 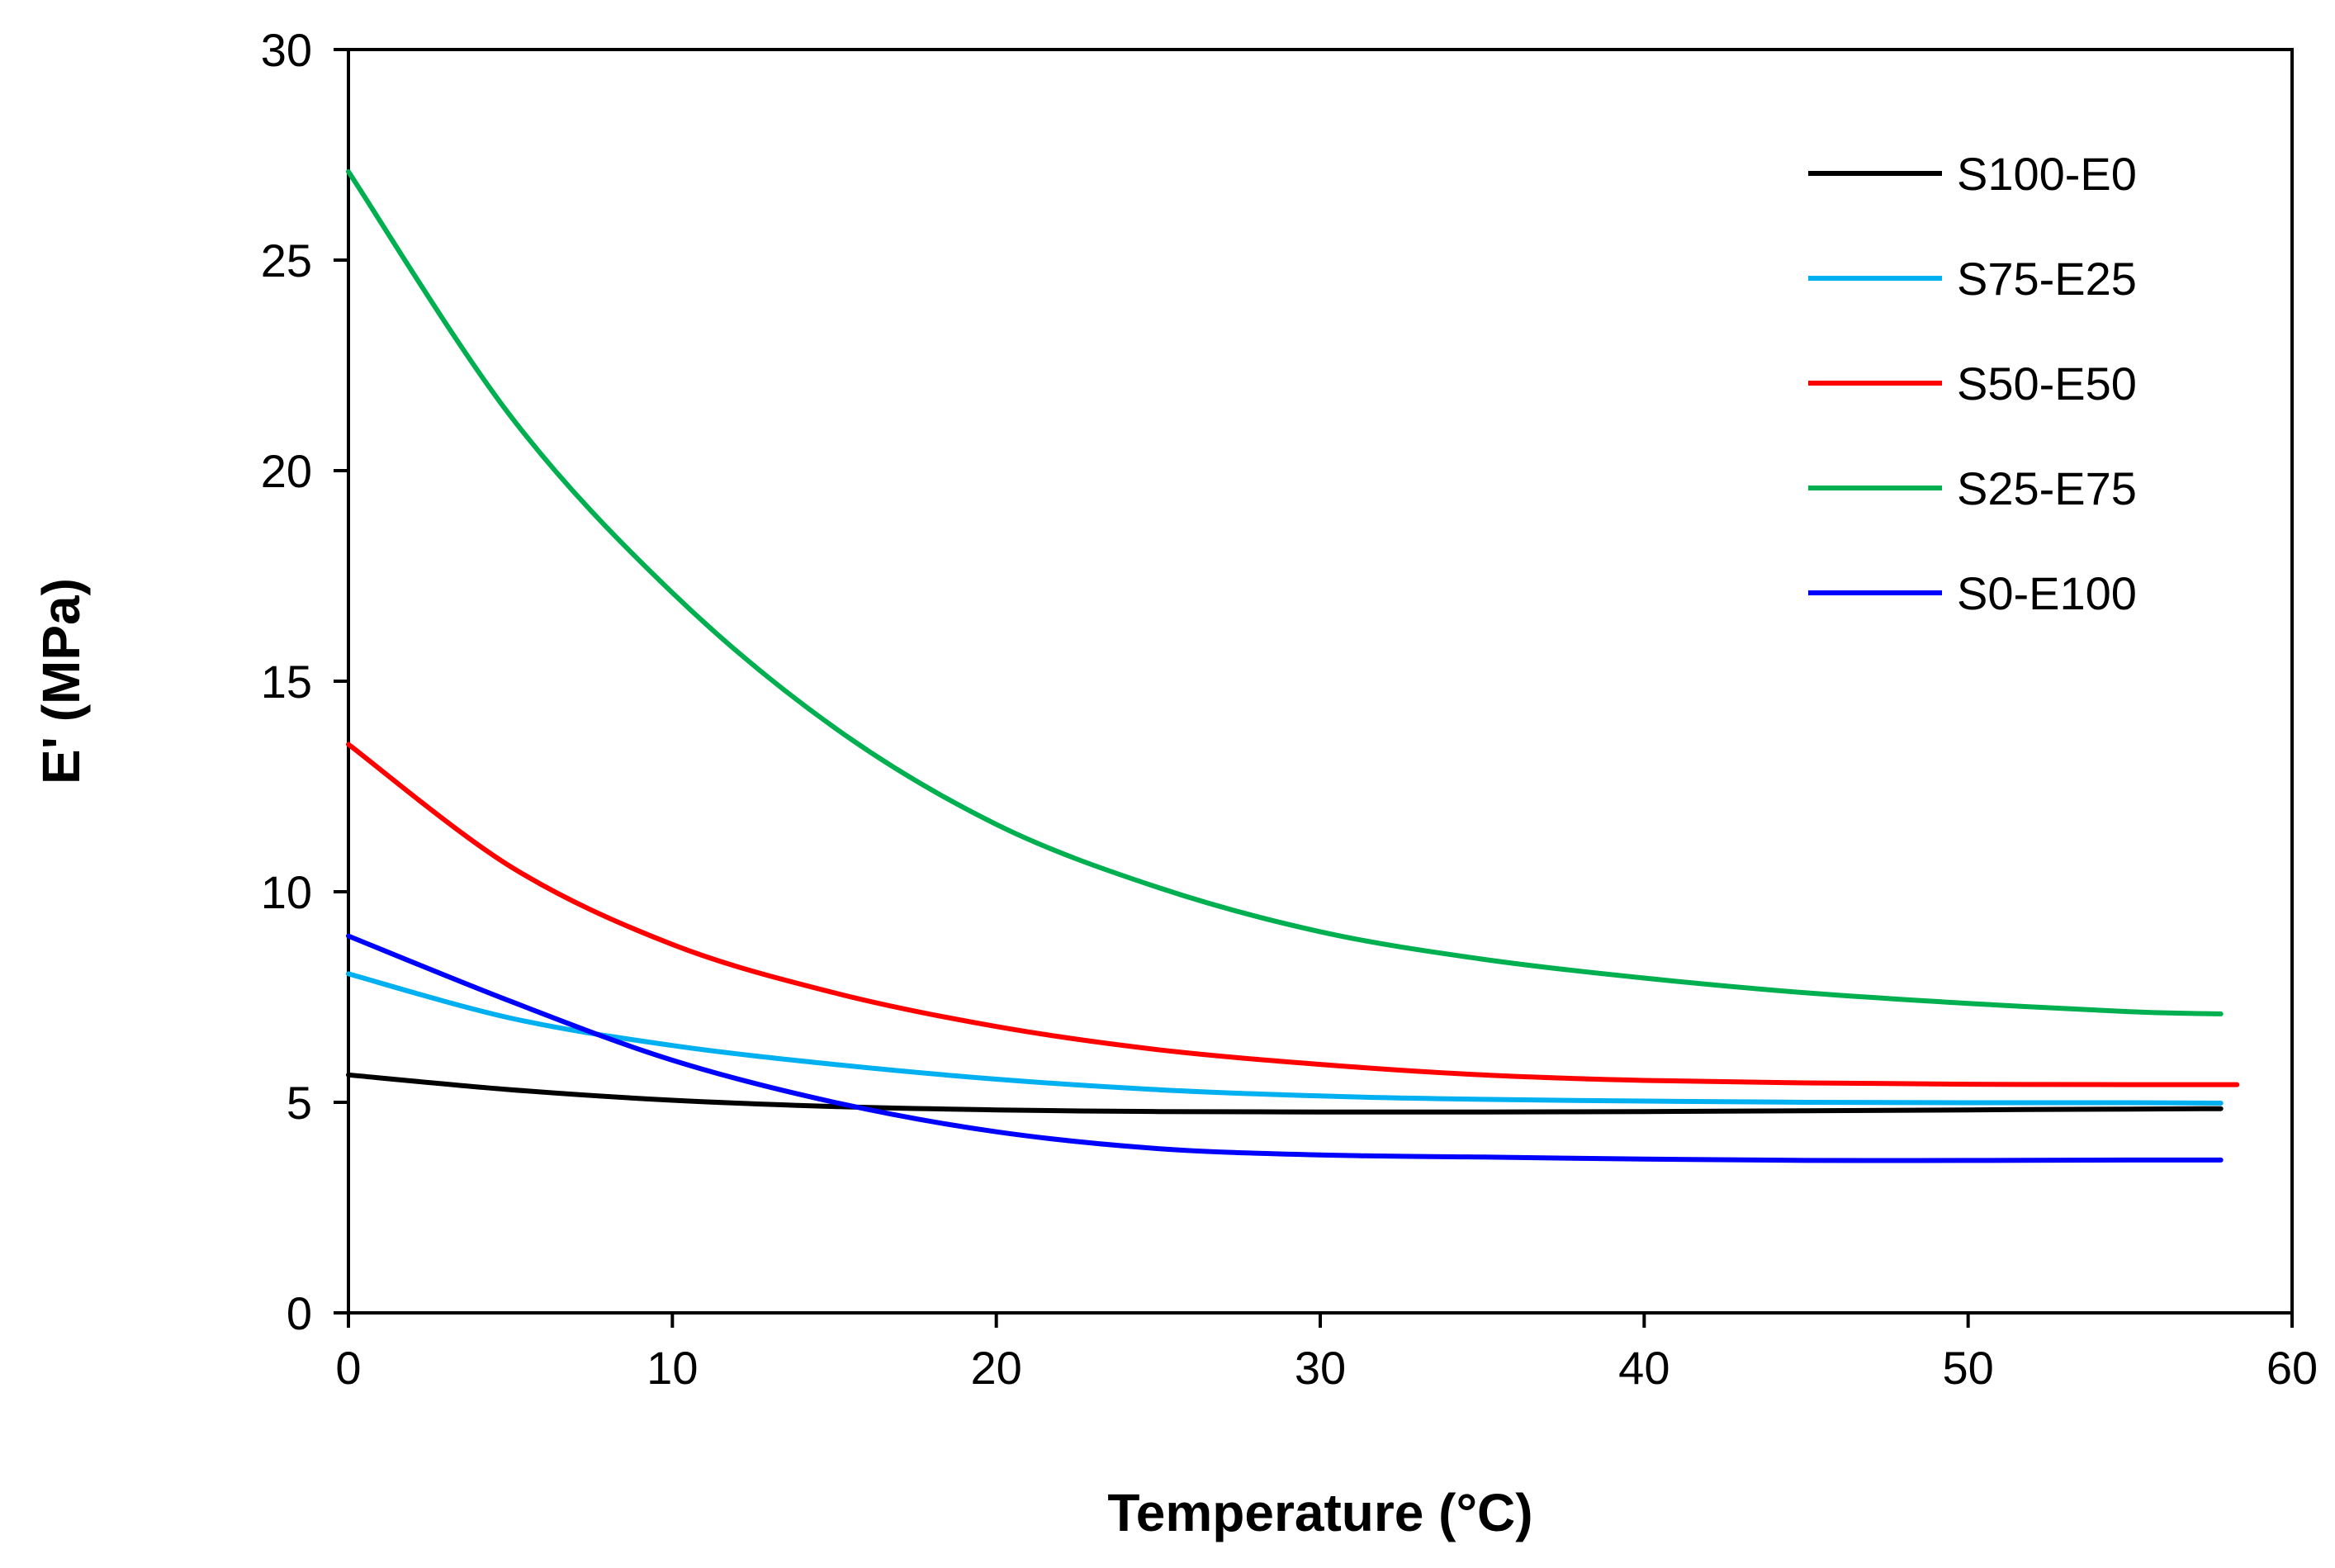 What do you see at coordinates (1285, 1093) in the screenshot?
I see `series-line-s100-e0` at bounding box center [1285, 1093].